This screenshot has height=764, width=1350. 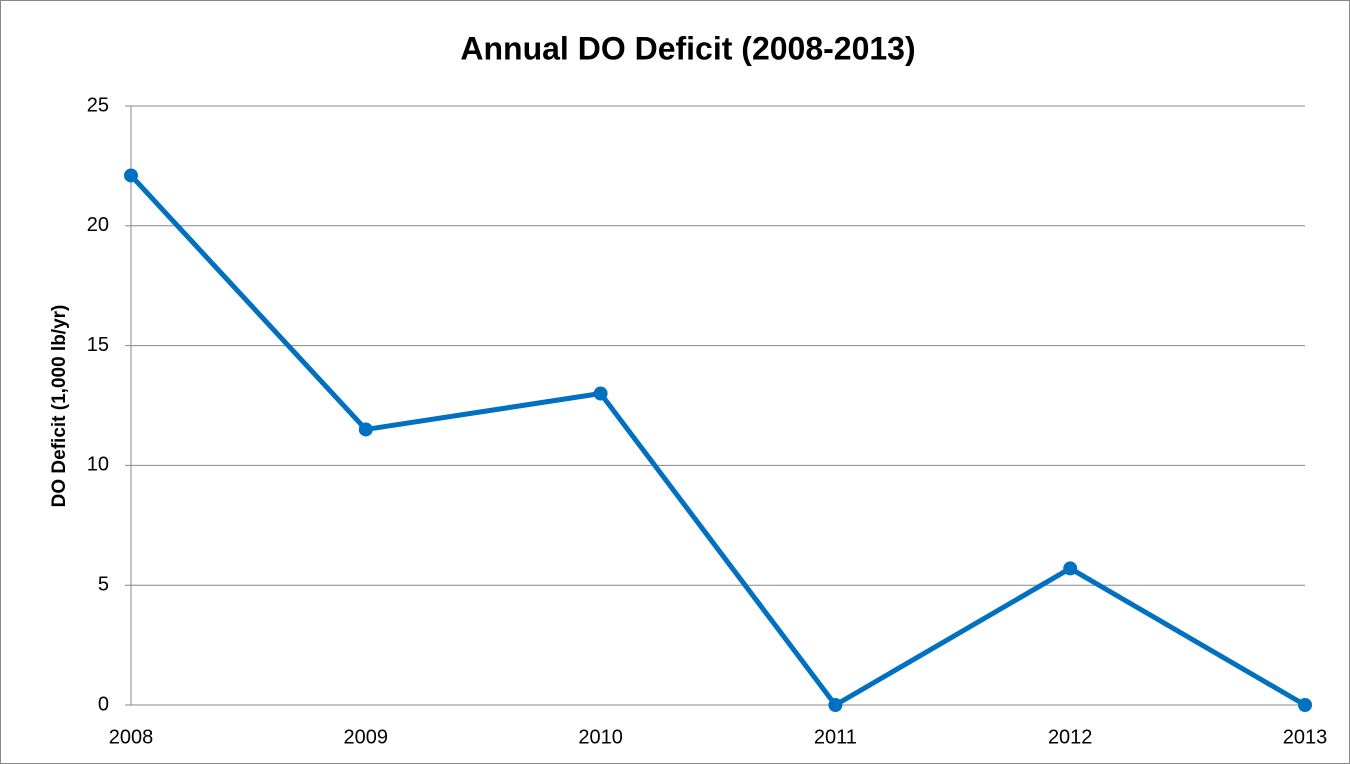 What do you see at coordinates (687, 48) in the screenshot?
I see `chart-title: Annual DO Deficit (2008-2013)` at bounding box center [687, 48].